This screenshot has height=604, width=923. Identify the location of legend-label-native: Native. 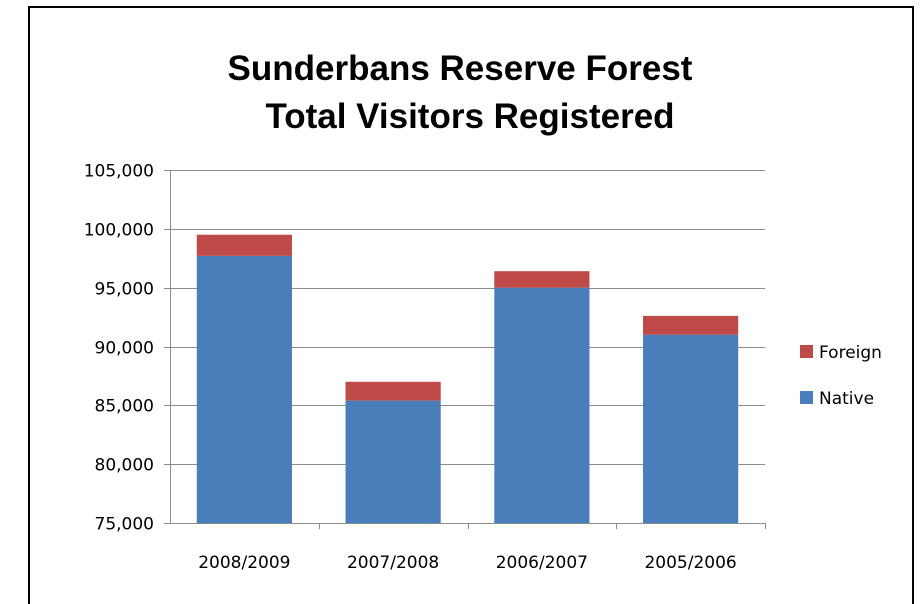
(846, 399).